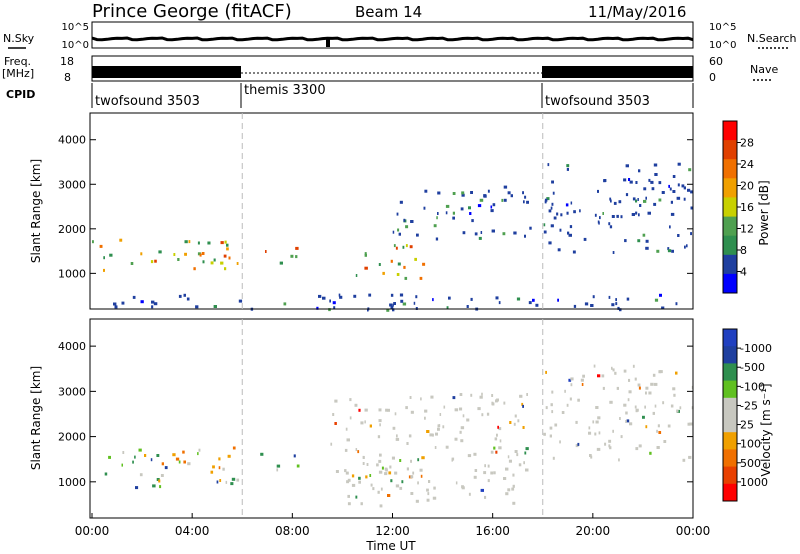 This screenshot has height=554, width=800. What do you see at coordinates (72, 229) in the screenshot?
I see `power-ytick-label: 2000` at bounding box center [72, 229].